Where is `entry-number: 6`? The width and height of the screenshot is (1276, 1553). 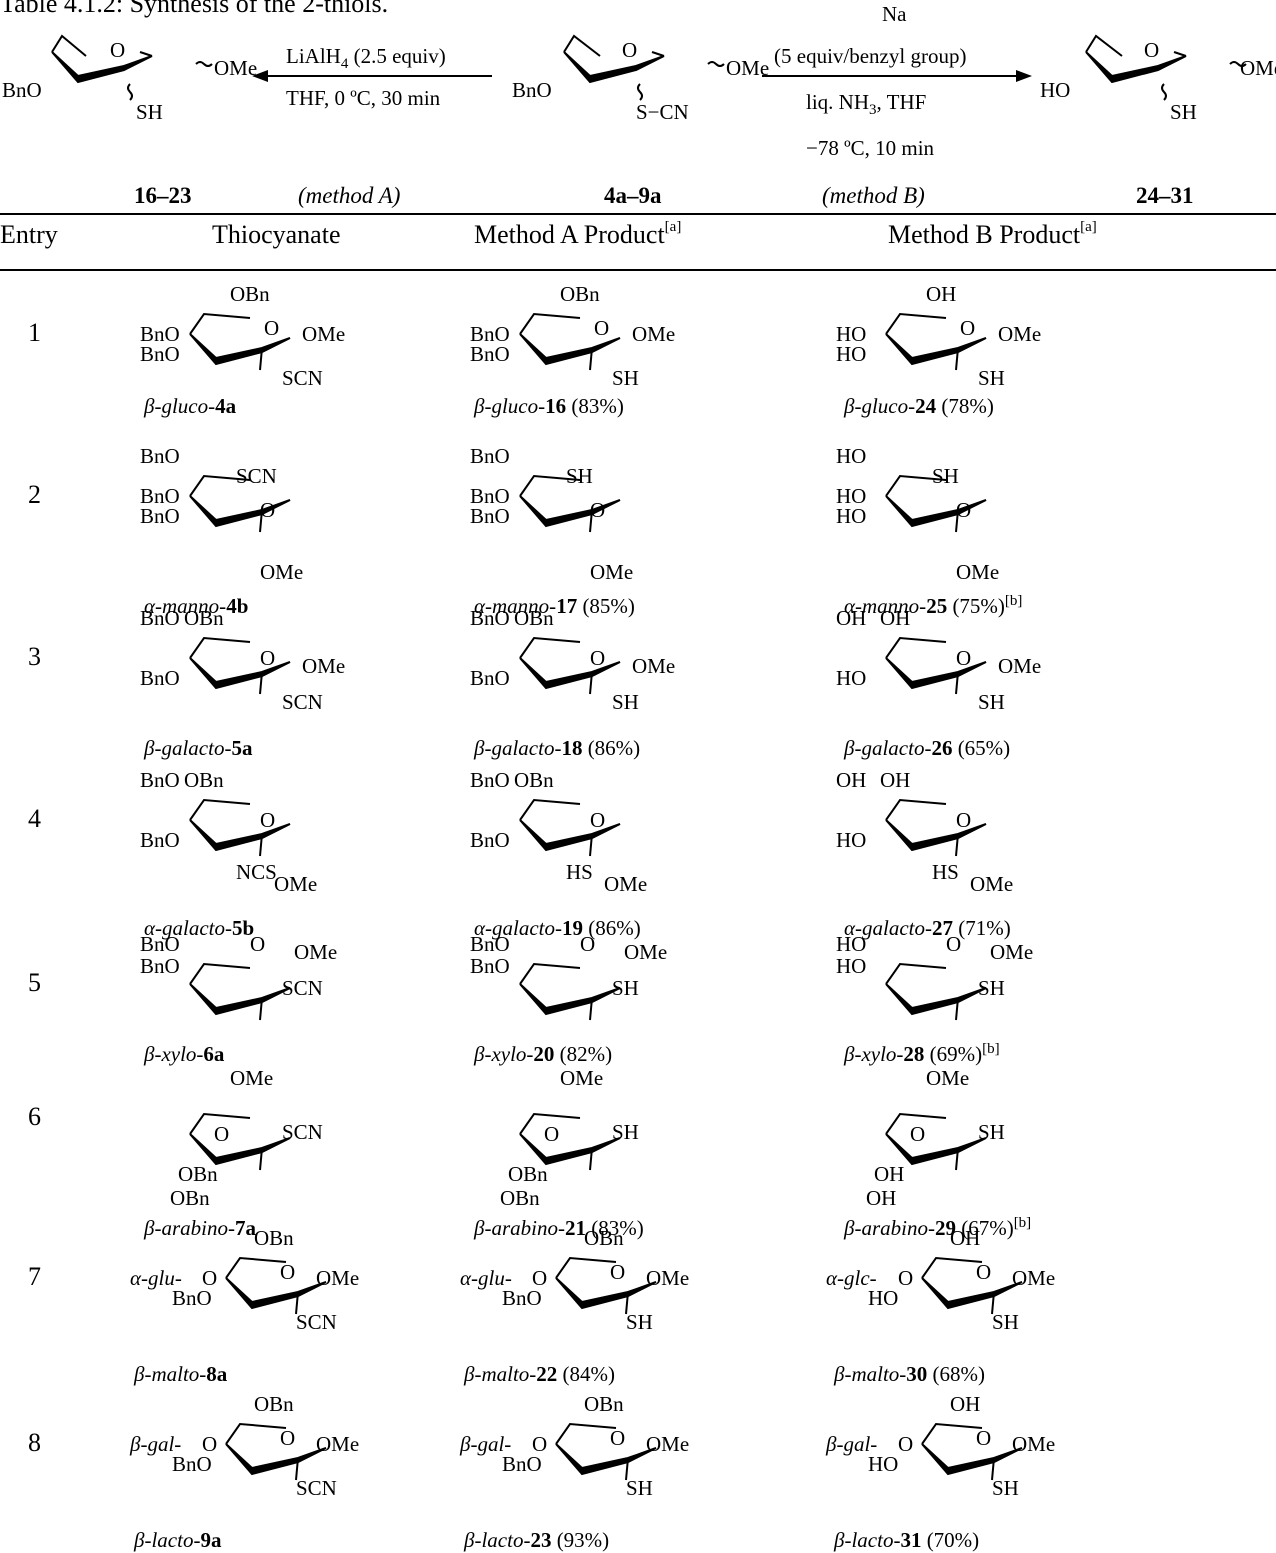 entry-number: 6 is located at coordinates (34, 1116).